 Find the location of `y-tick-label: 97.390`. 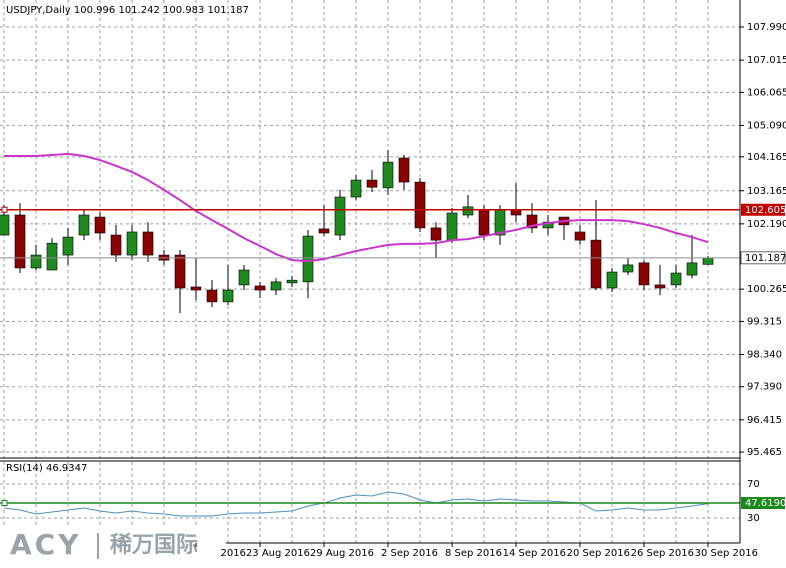

y-tick-label: 97.390 is located at coordinates (764, 387).